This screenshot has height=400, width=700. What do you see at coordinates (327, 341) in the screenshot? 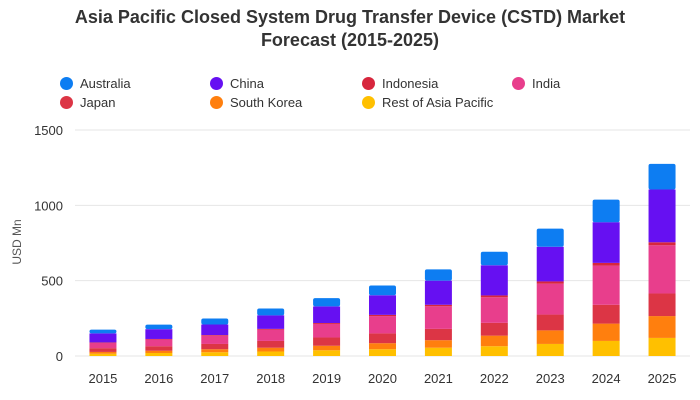
I see `bar-segment-japan-2019` at bounding box center [327, 341].